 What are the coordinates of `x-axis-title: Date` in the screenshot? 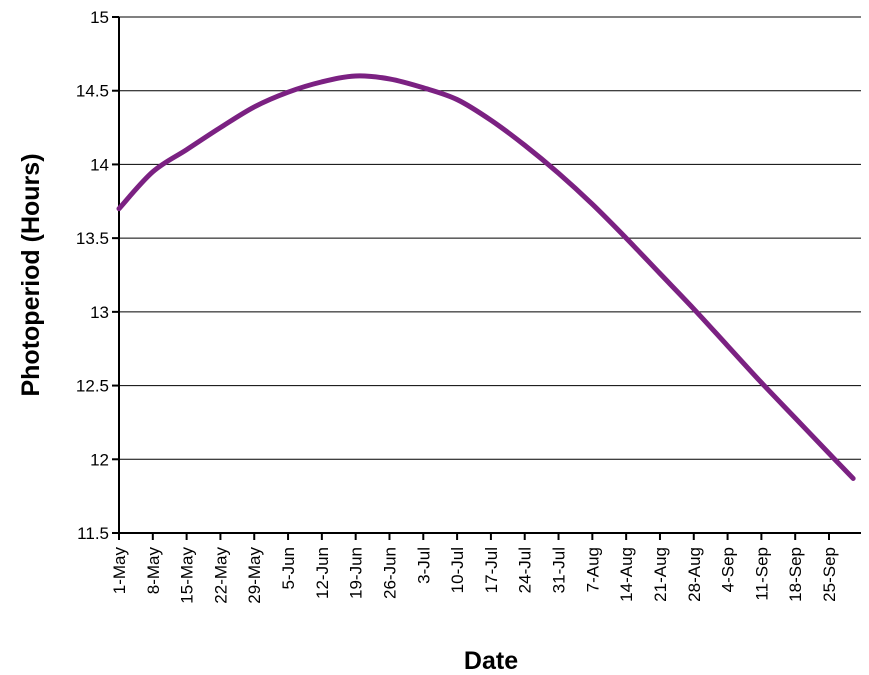 It's located at (491, 661).